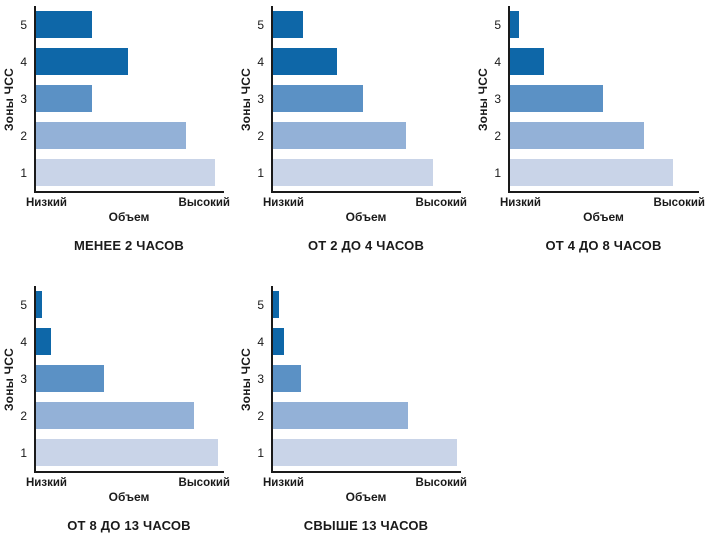 The height and width of the screenshot is (534, 712). I want to click on chart-title: ОТ 8 ДО 13 ЧАСОВ, so click(129, 525).